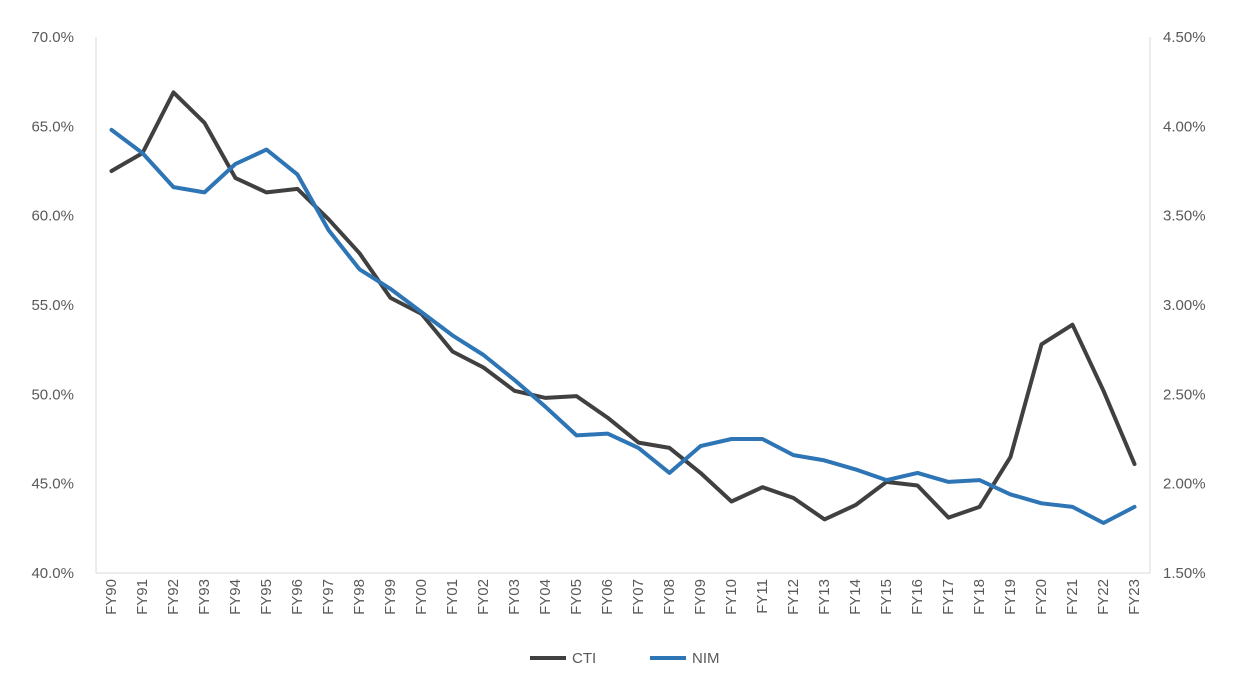  What do you see at coordinates (1184, 37) in the screenshot?
I see `y-right-tick-label: 4.50%` at bounding box center [1184, 37].